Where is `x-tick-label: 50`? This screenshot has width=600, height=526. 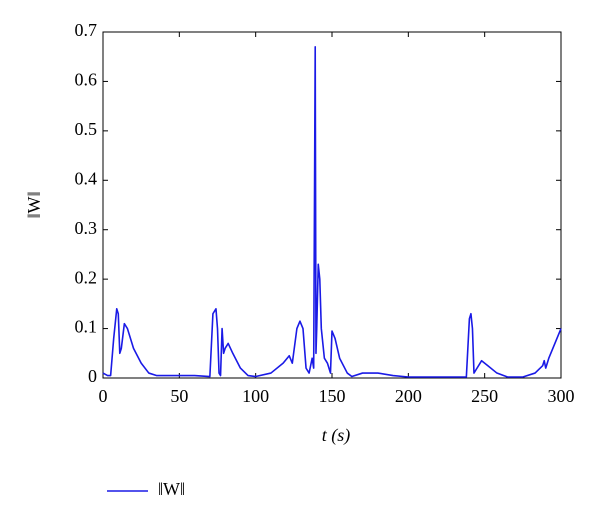 x-tick-label: 50 is located at coordinates (179, 396).